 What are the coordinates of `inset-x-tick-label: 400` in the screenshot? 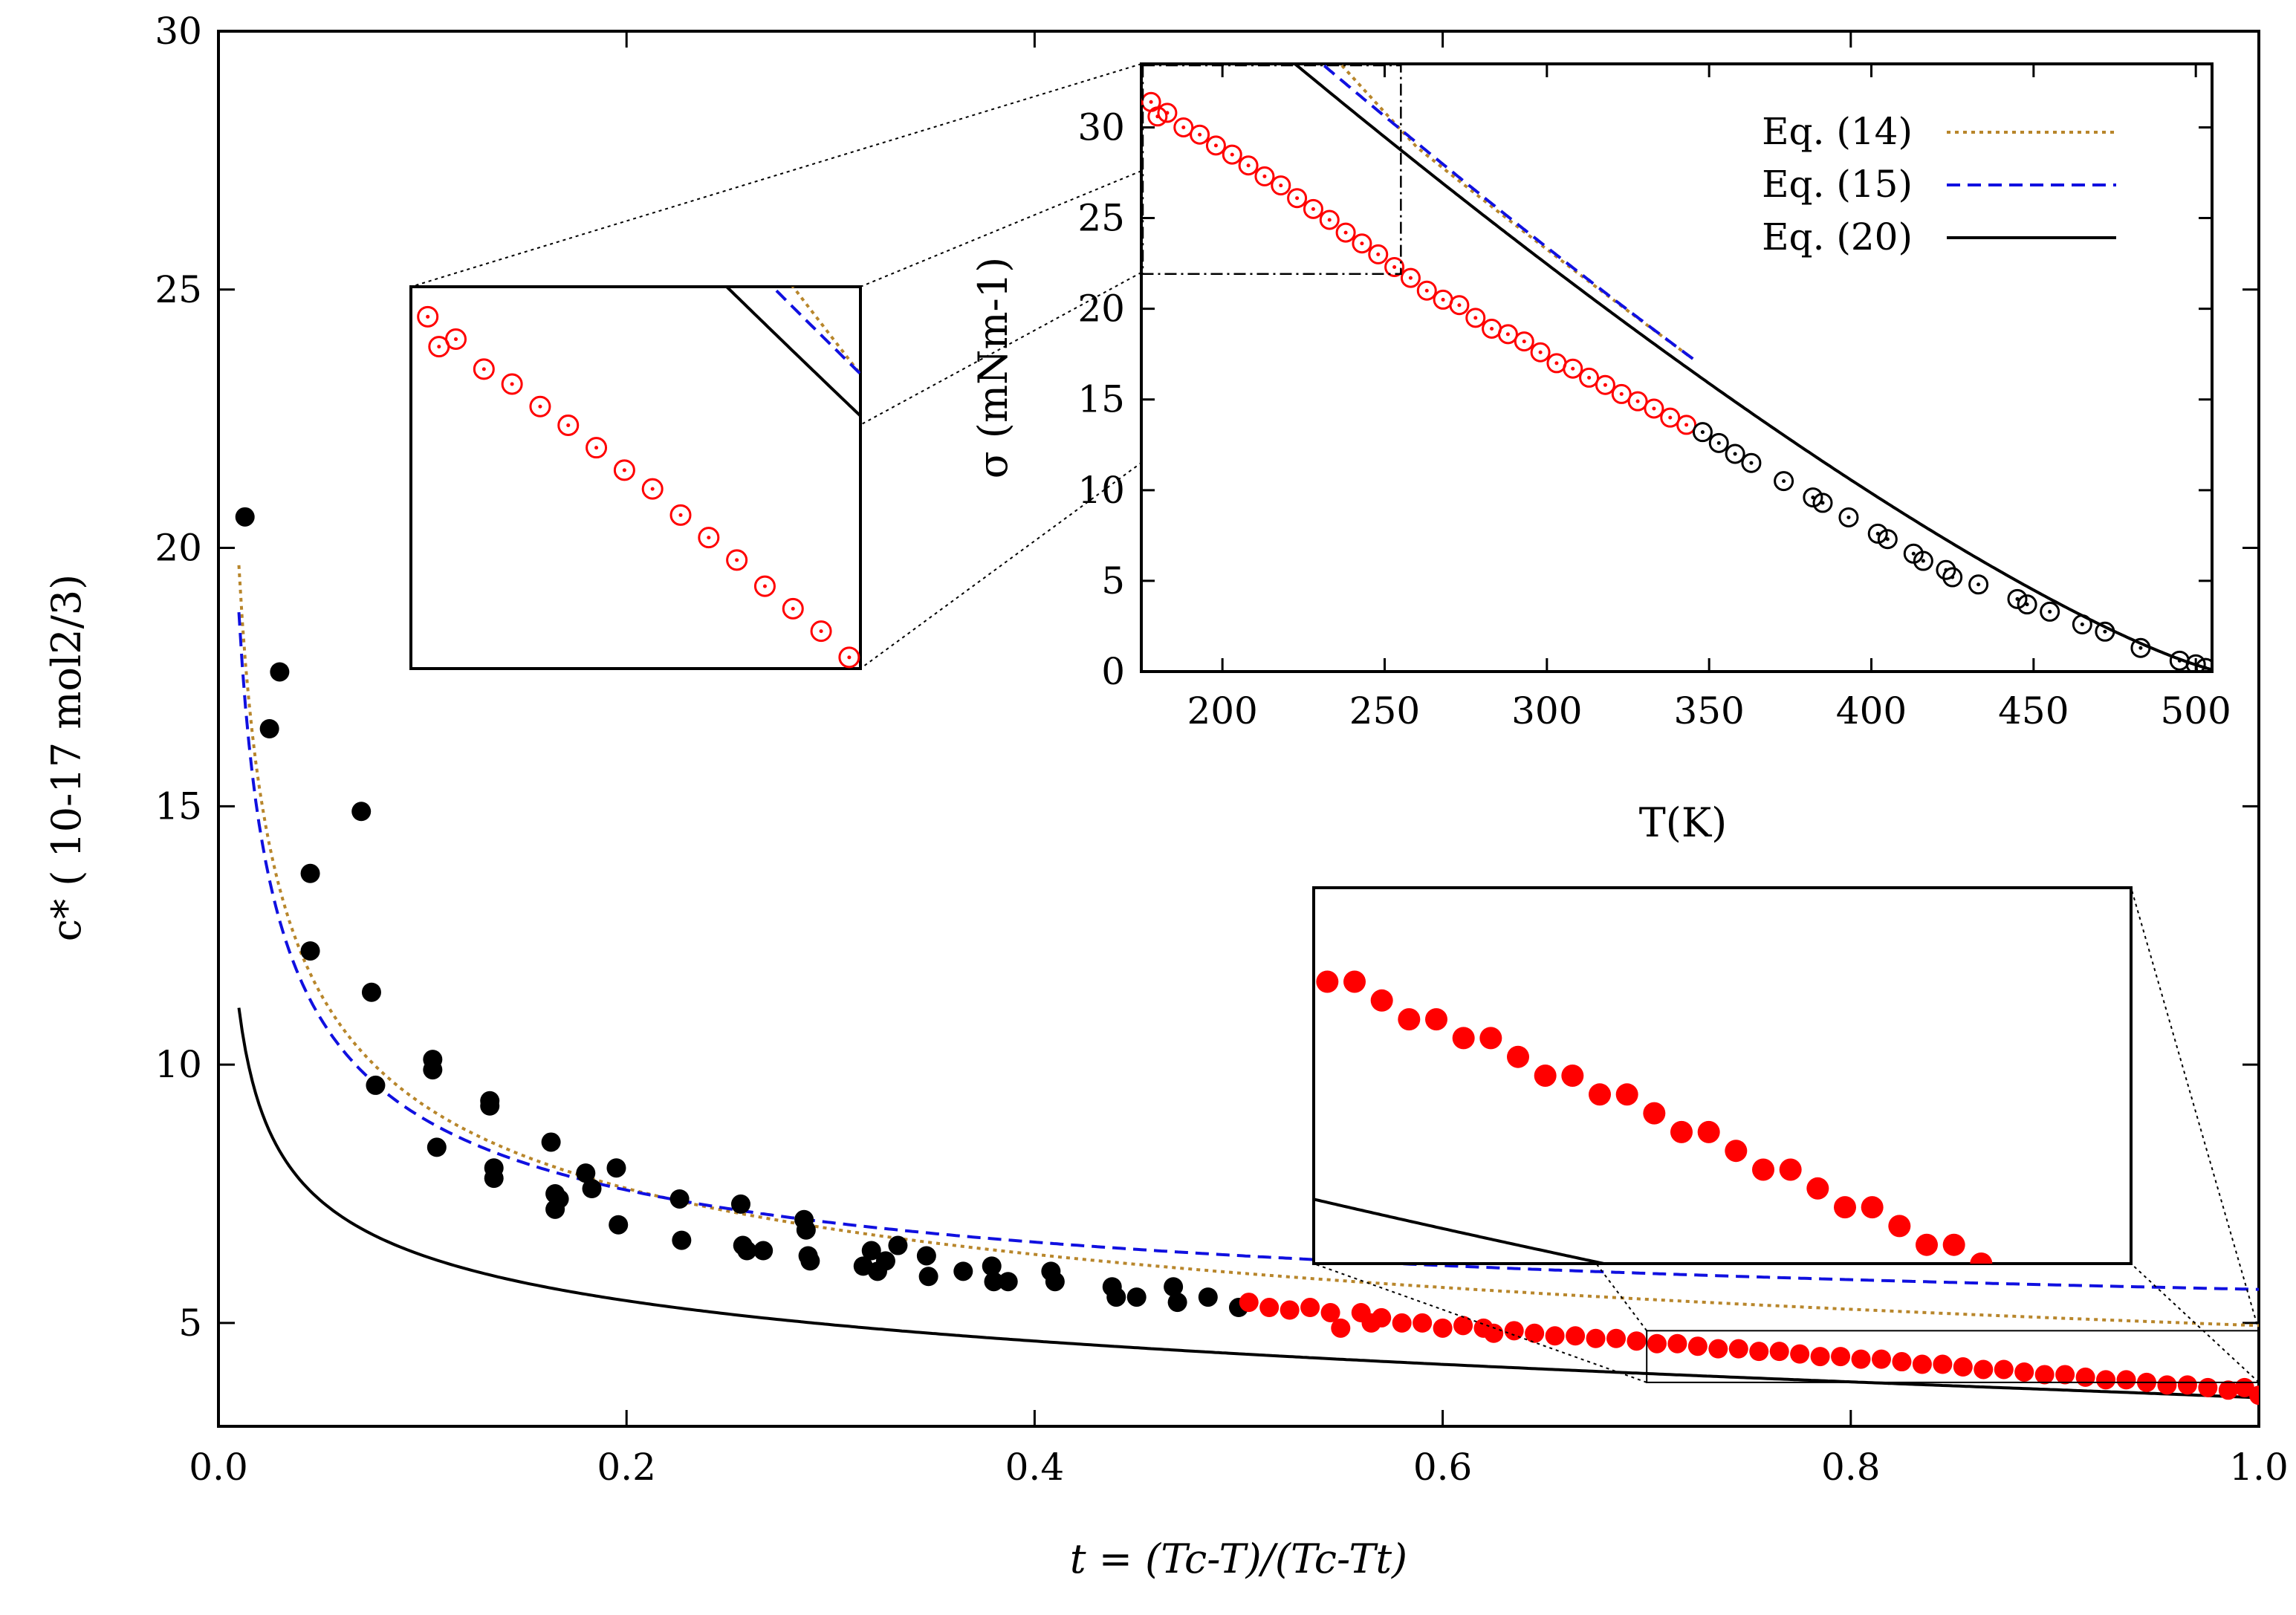 It's located at (1872, 710).